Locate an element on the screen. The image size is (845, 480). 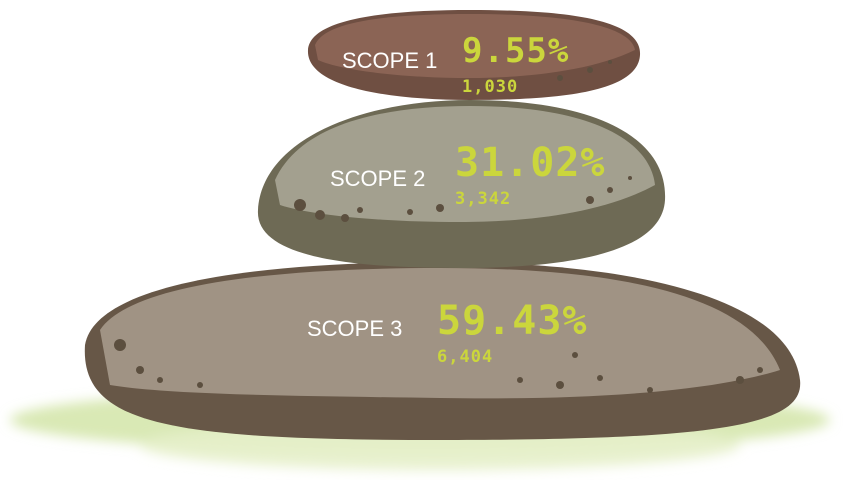
stone-amount: 6,404 is located at coordinates (465, 357).